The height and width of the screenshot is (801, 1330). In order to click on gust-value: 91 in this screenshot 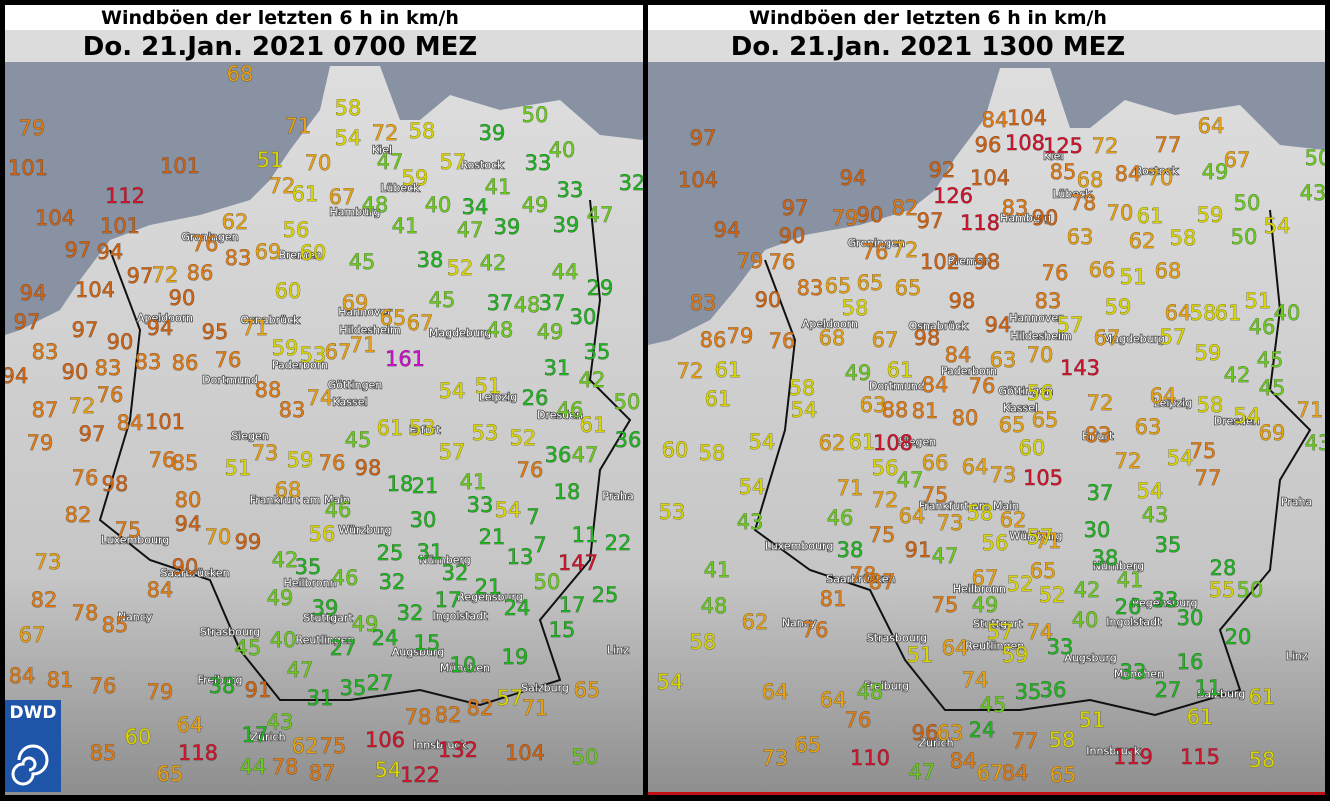, I will do `click(918, 550)`.